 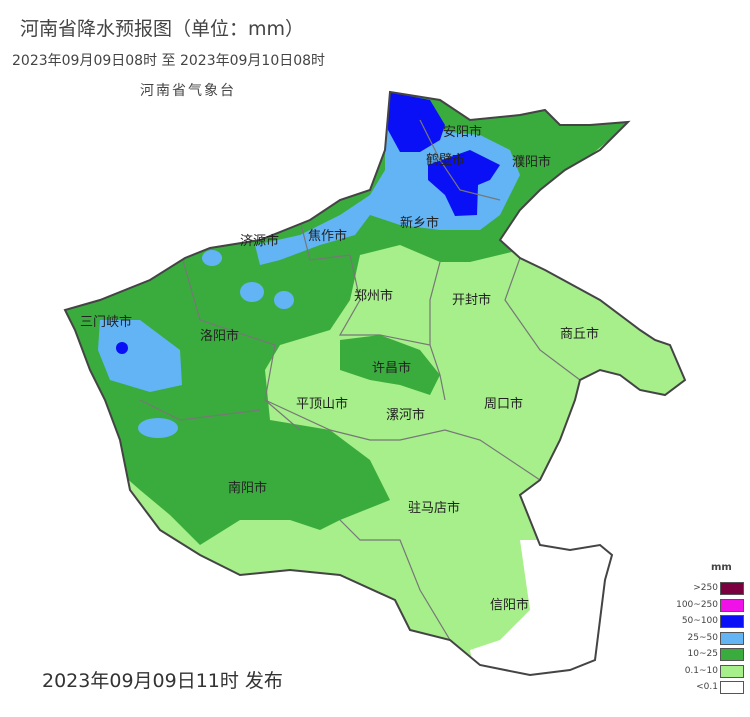 I want to click on legend-item: 25~50, so click(x=713, y=638).